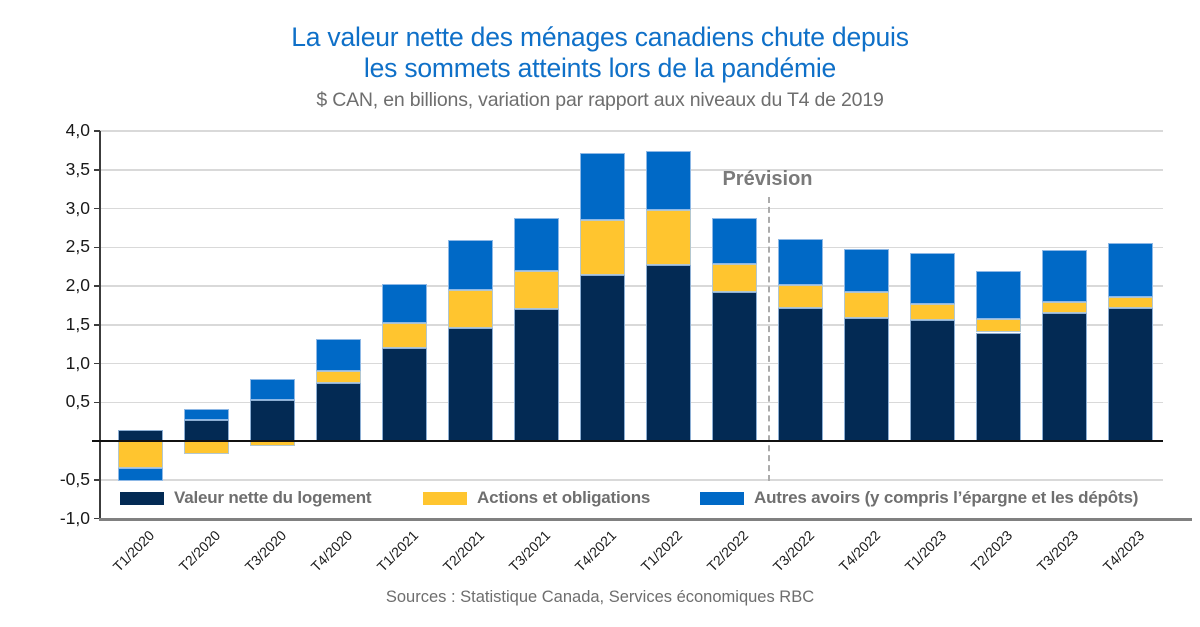  What do you see at coordinates (74, 517) in the screenshot?
I see `y-tick-label: -1,0` at bounding box center [74, 517].